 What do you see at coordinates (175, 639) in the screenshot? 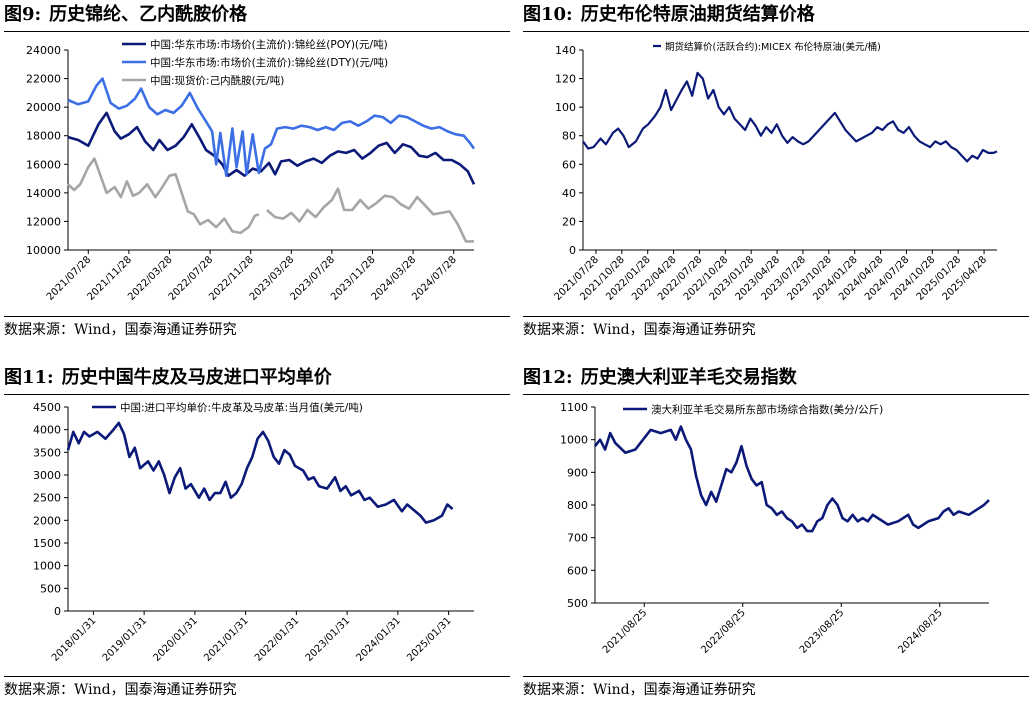
I see `x-tick-label: 2020/01/31` at bounding box center [175, 639].